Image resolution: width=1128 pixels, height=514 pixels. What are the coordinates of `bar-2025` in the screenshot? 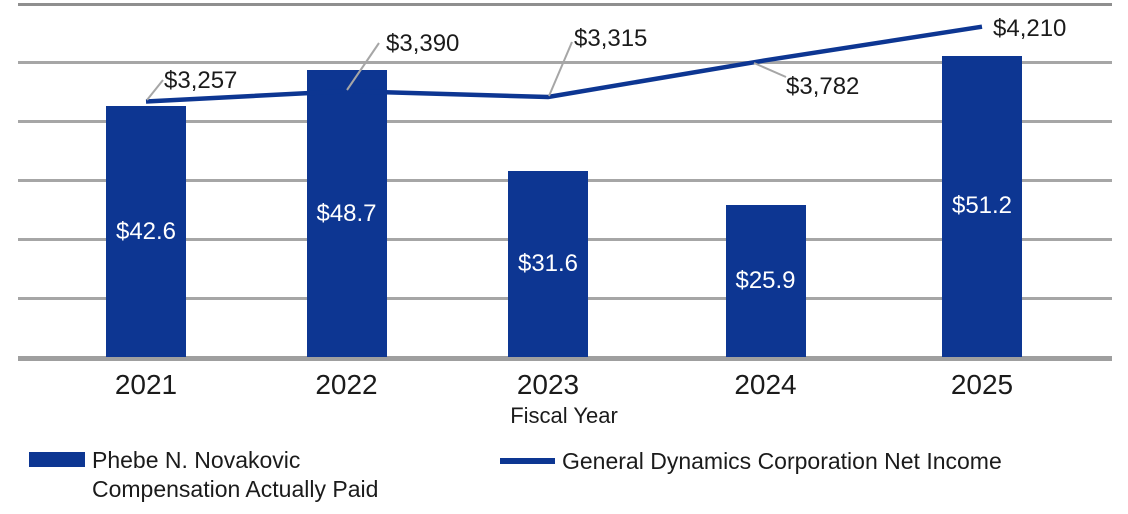 It's located at (982, 206).